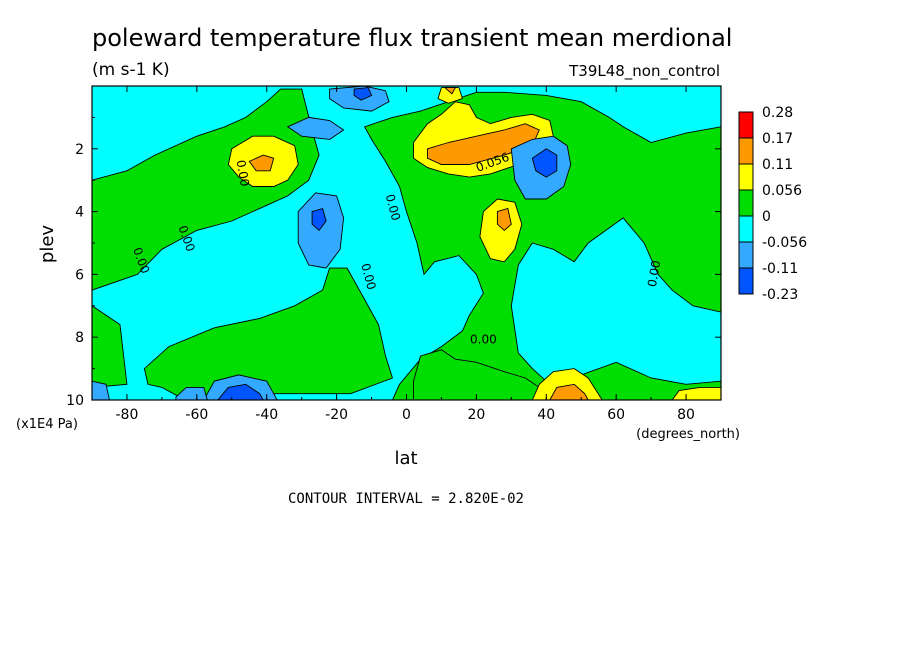 Image resolution: width=904 pixels, height=654 pixels. I want to click on y-tick-label: 2, so click(79, 150).